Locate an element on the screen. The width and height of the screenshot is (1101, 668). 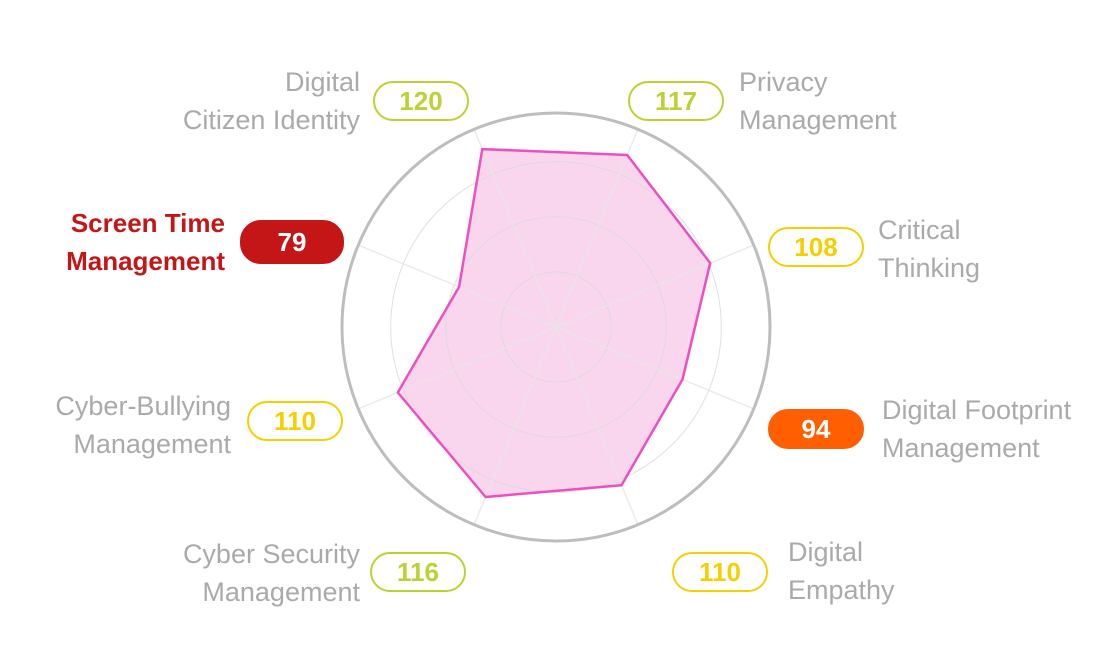
label-line: Screen Time is located at coordinates (147, 223).